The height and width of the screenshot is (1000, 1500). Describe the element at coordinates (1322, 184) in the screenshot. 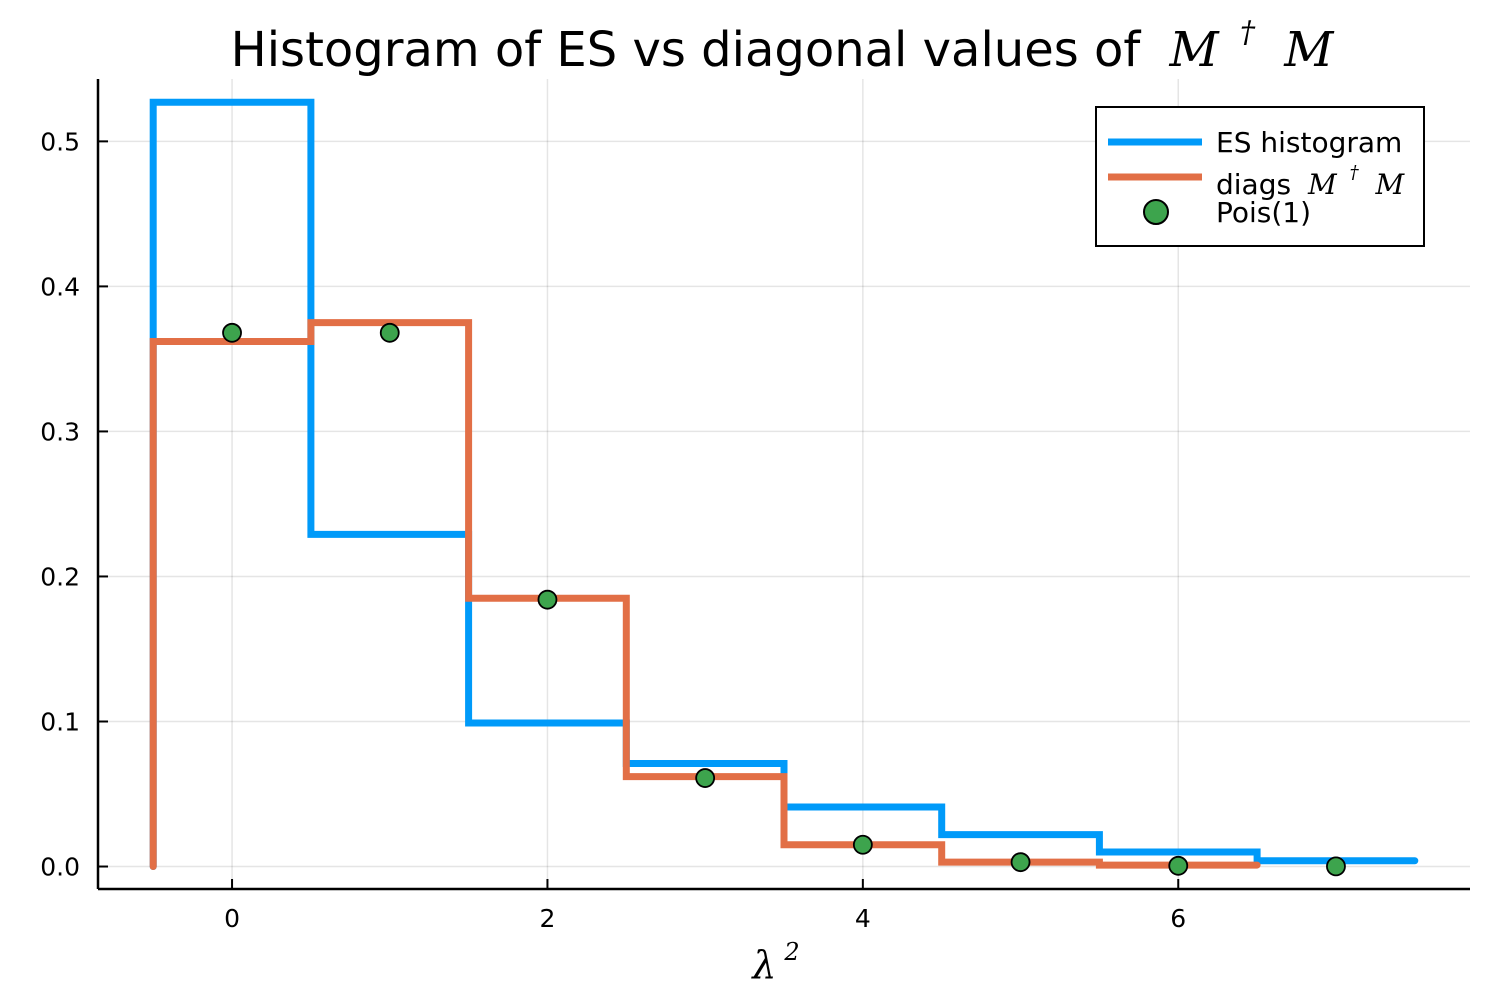

I see `legend-label-diags-math-base: M` at that location.